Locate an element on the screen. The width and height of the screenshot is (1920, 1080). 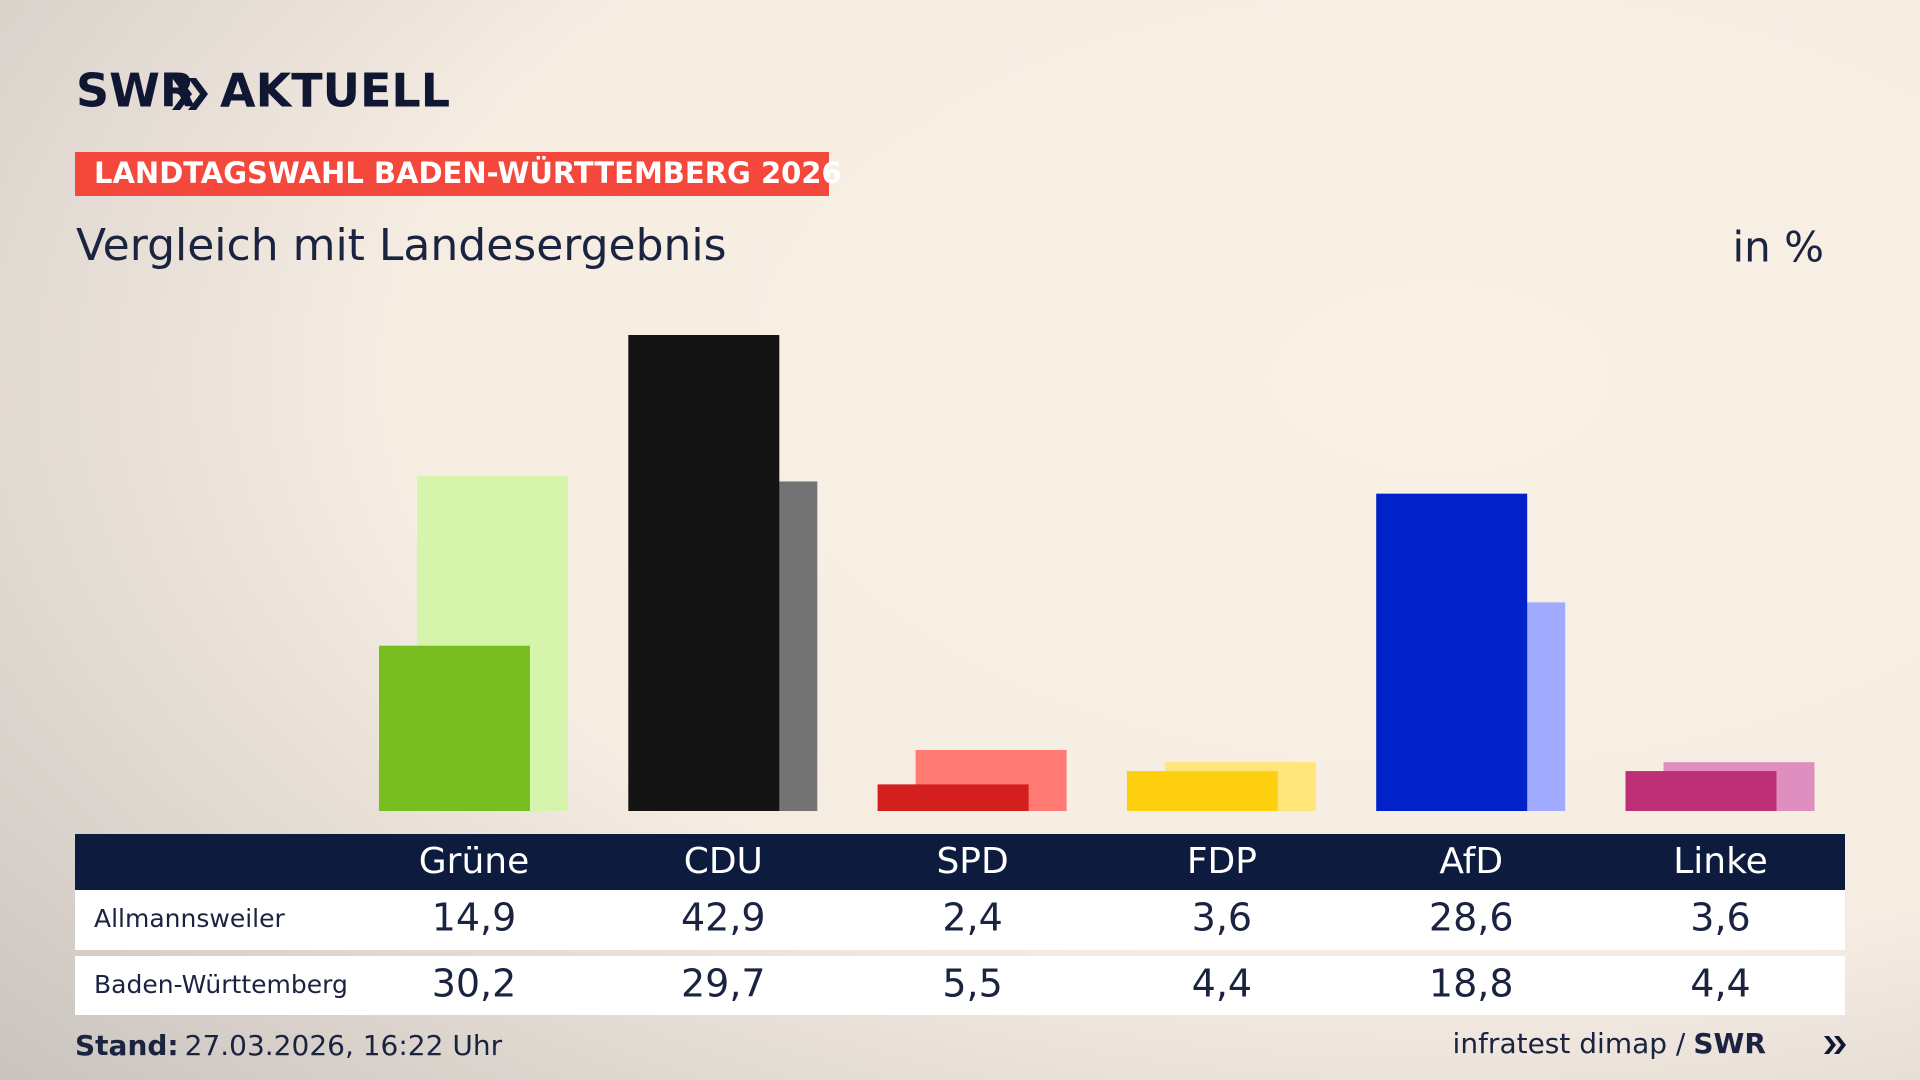
kicker-box is located at coordinates (452, 174).